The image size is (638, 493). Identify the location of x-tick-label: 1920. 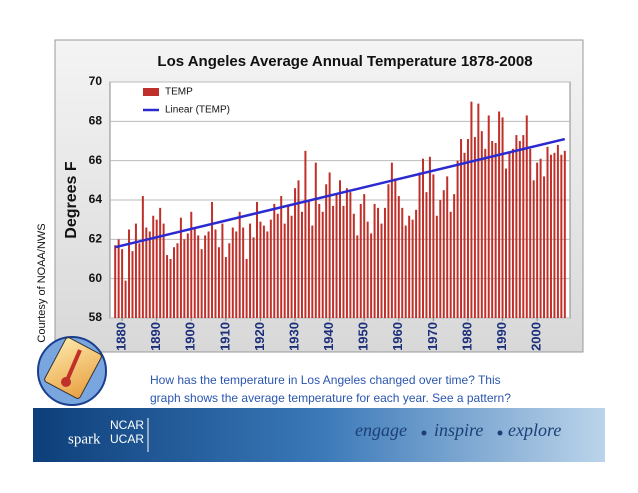
(259, 336).